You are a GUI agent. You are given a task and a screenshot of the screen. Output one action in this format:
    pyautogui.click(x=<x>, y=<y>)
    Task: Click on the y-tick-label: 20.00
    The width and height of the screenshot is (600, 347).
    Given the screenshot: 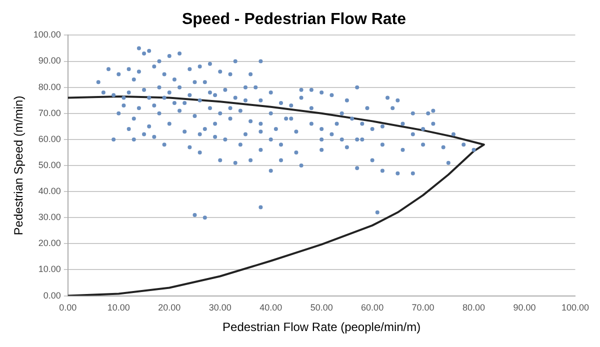 What is the action you would take?
    pyautogui.click(x=49, y=243)
    